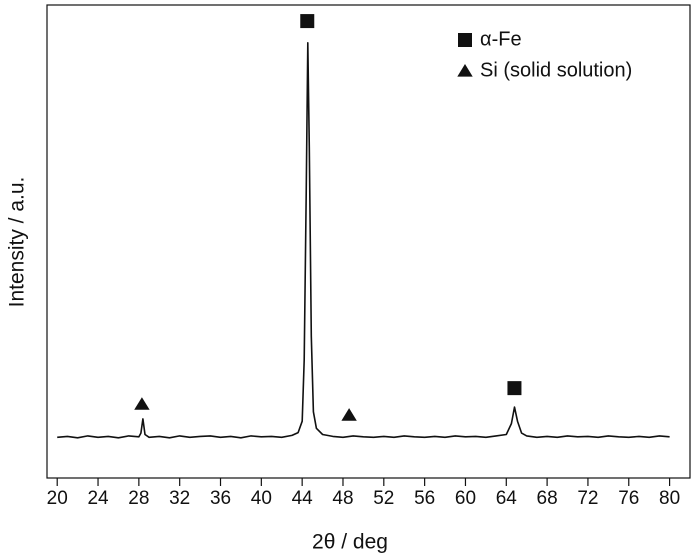 This screenshot has width=700, height=559. Describe the element at coordinates (547, 498) in the screenshot. I see `x-tick-label: 68` at that location.